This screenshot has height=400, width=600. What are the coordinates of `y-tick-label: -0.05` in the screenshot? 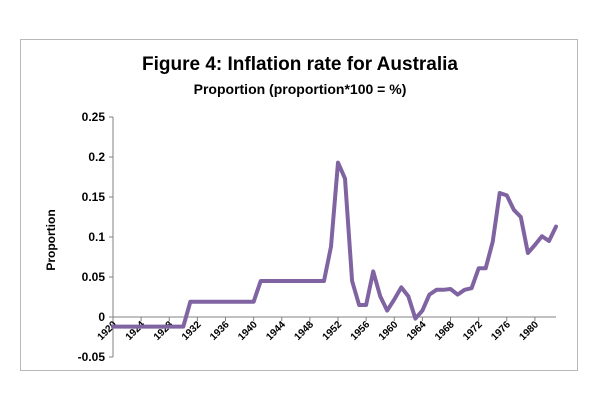 It's located at (92, 357).